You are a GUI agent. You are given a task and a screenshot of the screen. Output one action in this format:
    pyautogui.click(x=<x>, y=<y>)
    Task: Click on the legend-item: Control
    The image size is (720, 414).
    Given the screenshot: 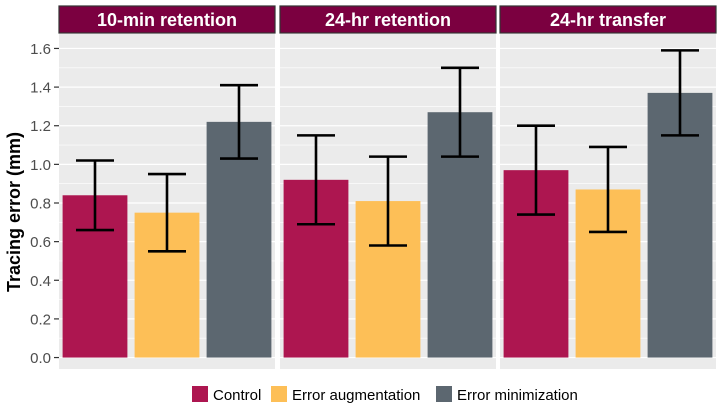 What is the action you would take?
    pyautogui.click(x=226, y=395)
    